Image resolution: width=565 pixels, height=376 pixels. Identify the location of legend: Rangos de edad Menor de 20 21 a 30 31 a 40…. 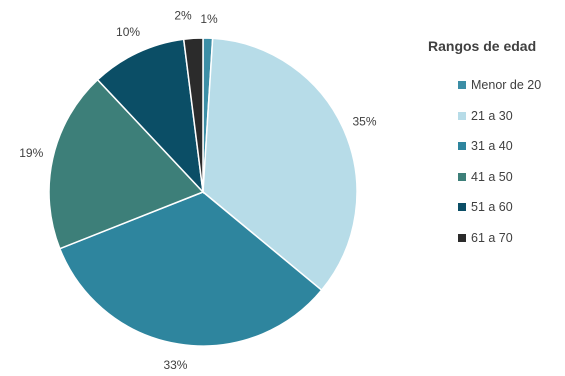
(496, 145).